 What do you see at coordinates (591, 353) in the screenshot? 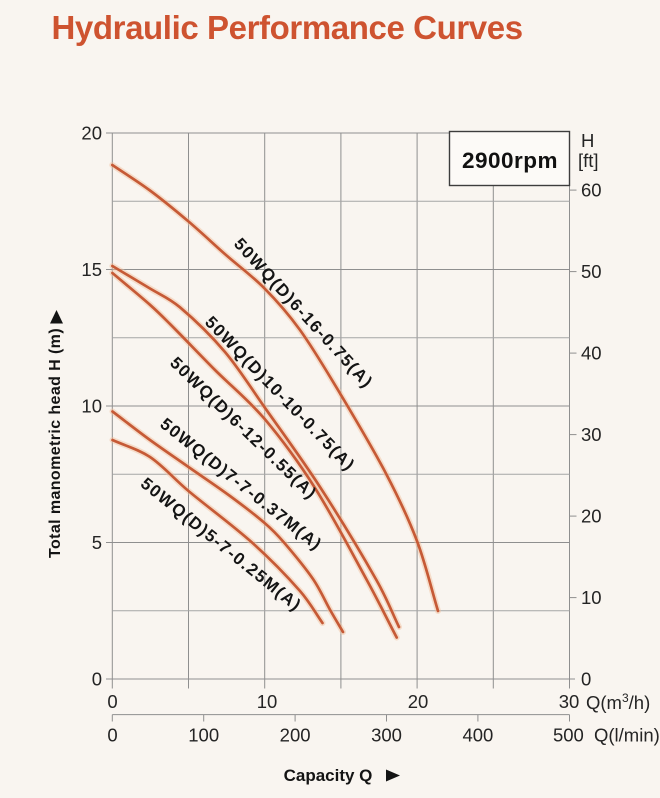
I see `svg-text: 40` at bounding box center [591, 353].